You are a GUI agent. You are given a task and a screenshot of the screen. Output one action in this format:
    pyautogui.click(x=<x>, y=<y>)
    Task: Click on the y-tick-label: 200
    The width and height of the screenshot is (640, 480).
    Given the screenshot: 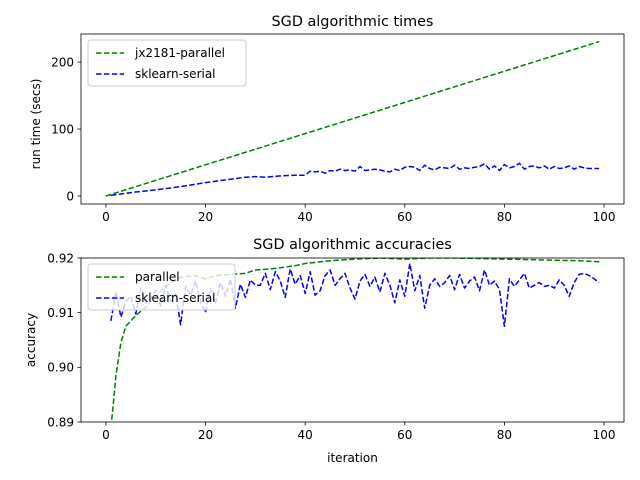 What is the action you would take?
    pyautogui.click(x=62, y=62)
    